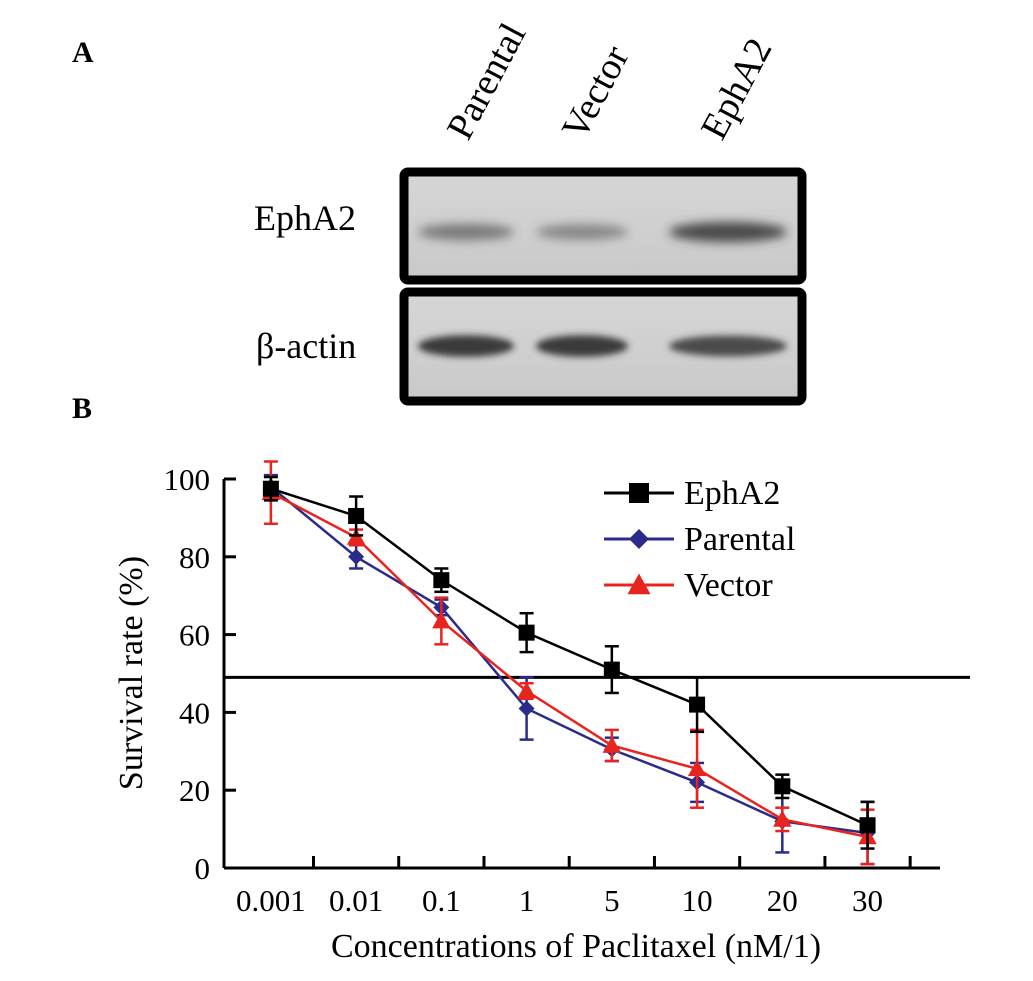  Describe the element at coordinates (187, 479) in the screenshot. I see `y-tick-label: 100` at that location.